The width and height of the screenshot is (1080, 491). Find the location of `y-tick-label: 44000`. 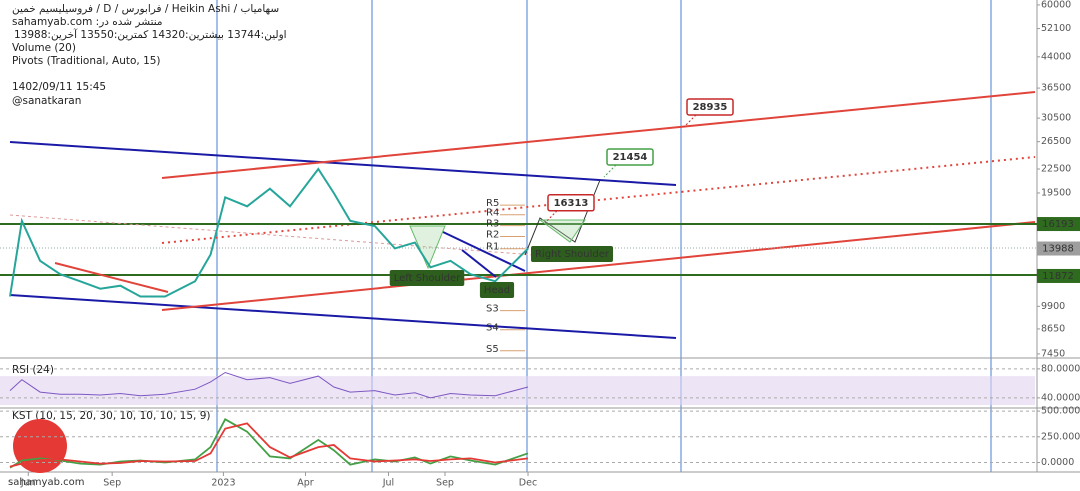

y-tick-label: 44000 is located at coordinates (1056, 56).